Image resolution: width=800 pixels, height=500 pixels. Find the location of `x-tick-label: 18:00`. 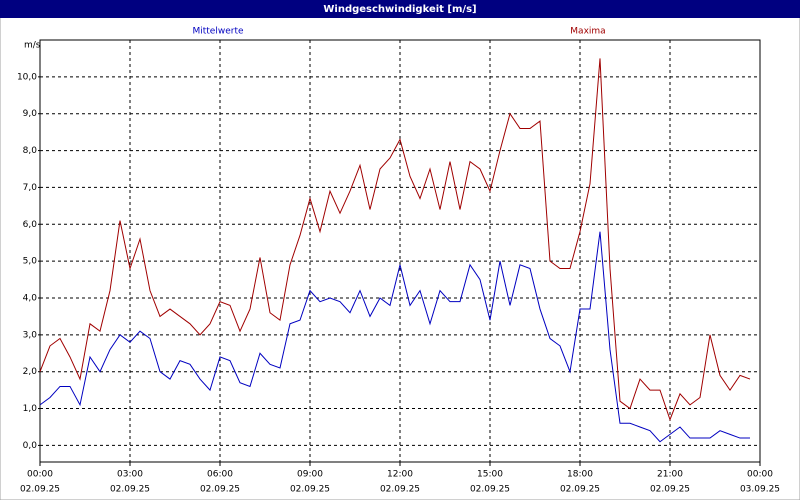

x-tick-label: 18:00 is located at coordinates (580, 475).